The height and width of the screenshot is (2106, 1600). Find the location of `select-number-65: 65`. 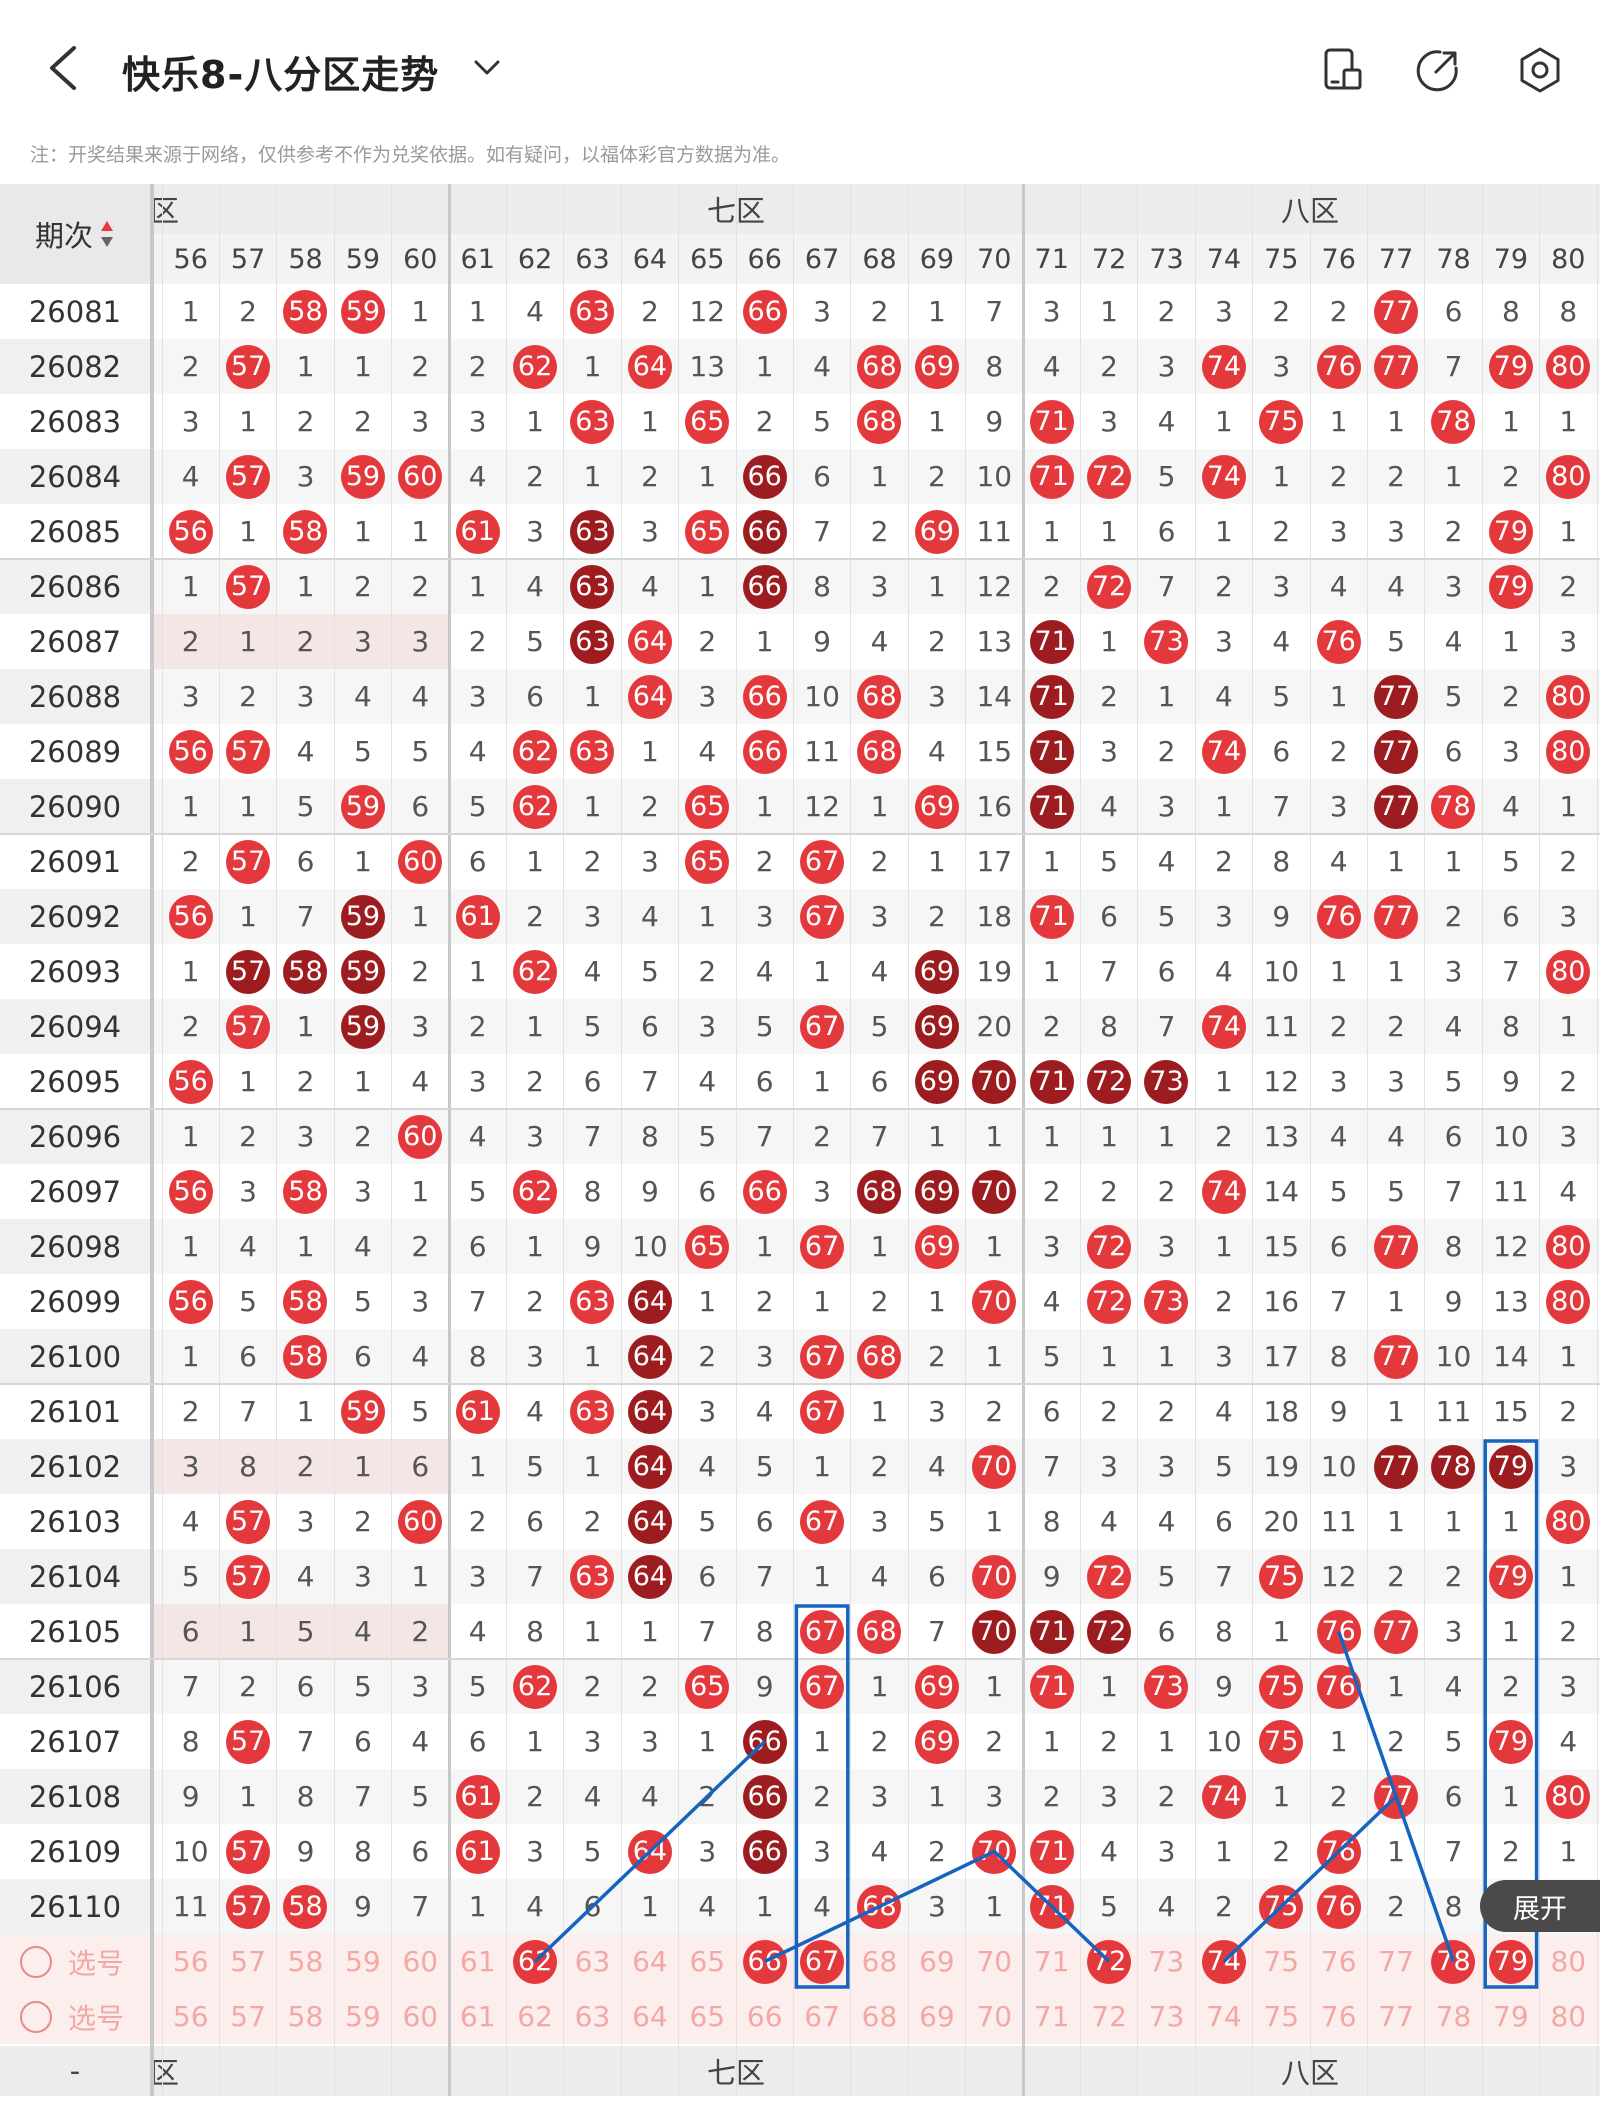

select-number-65: 65 is located at coordinates (707, 1961).